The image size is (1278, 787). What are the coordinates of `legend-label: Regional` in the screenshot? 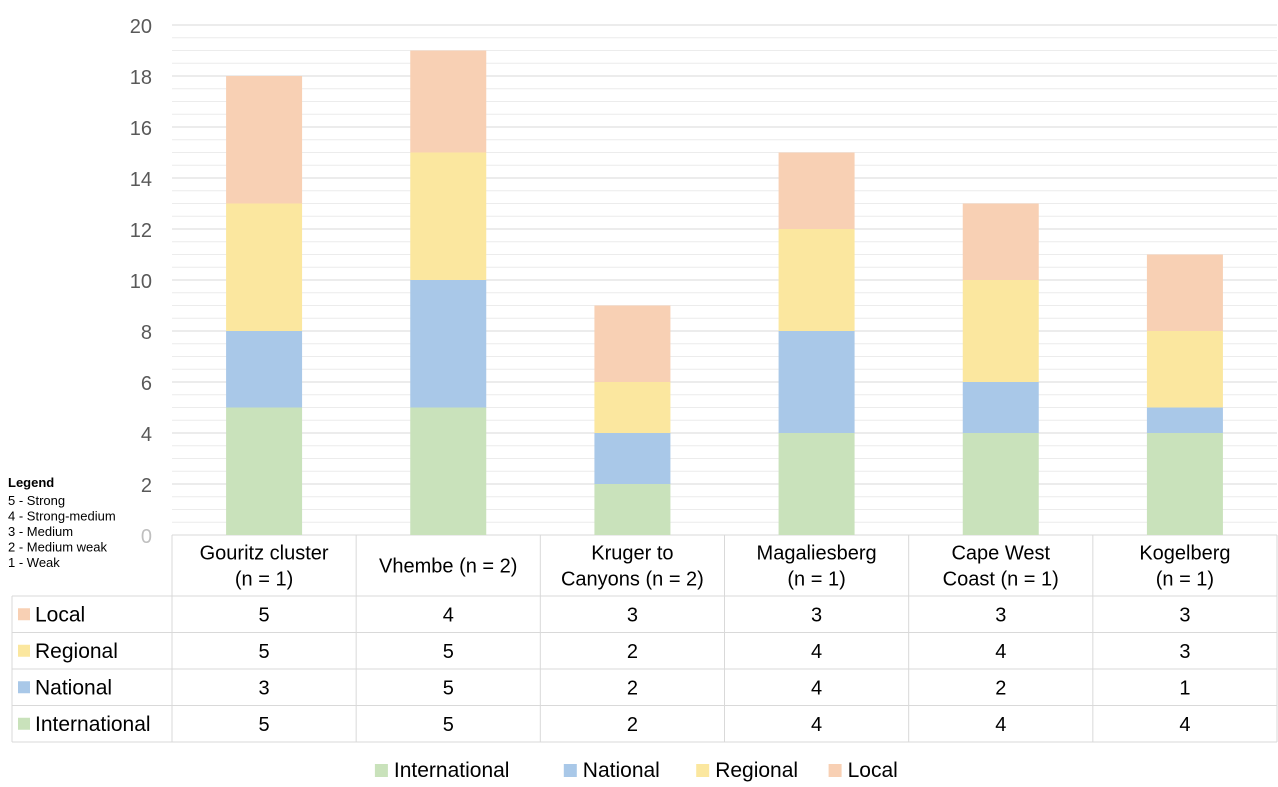 It's located at (756, 770).